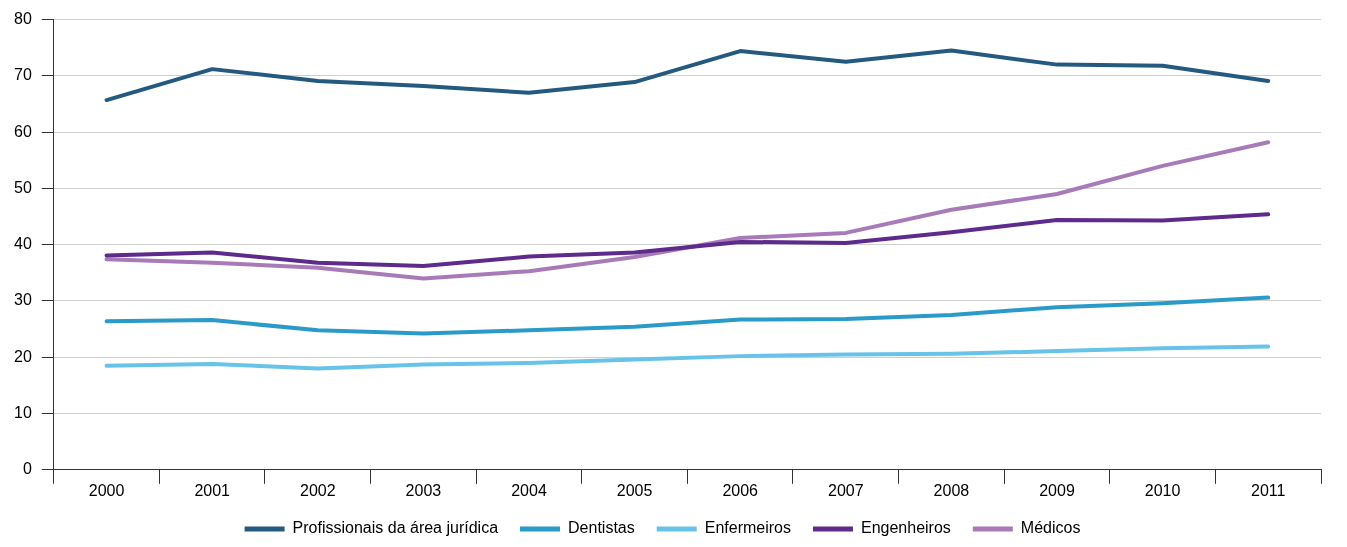  What do you see at coordinates (529, 490) in the screenshot?
I see `x-tick-label: 2004` at bounding box center [529, 490].